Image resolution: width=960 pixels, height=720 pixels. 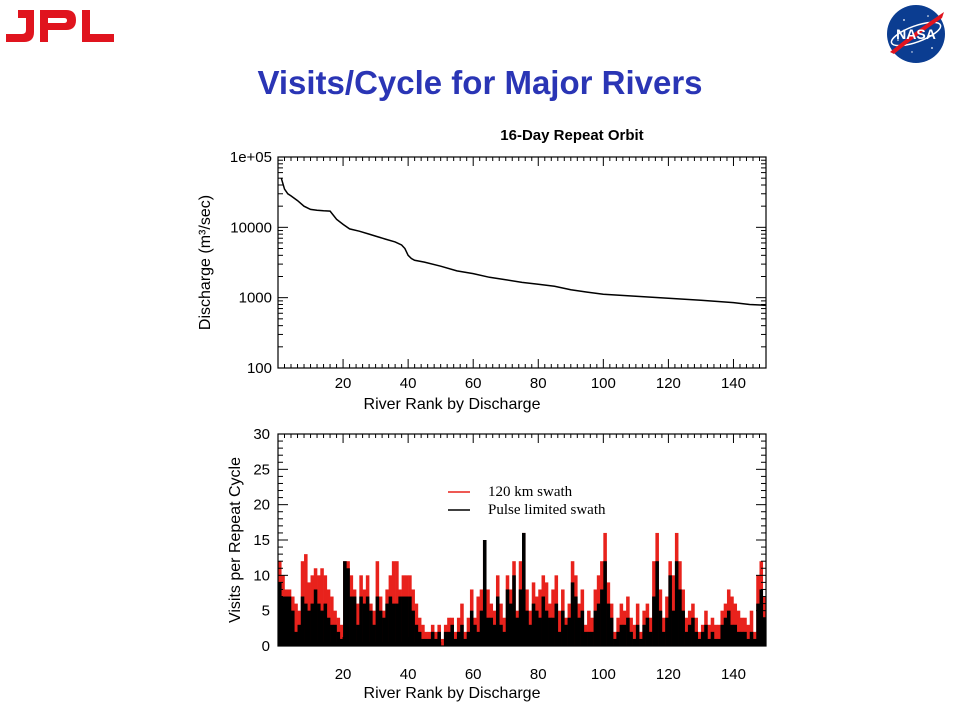 What do you see at coordinates (60, 26) in the screenshot?
I see `jpl-logo` at bounding box center [60, 26].